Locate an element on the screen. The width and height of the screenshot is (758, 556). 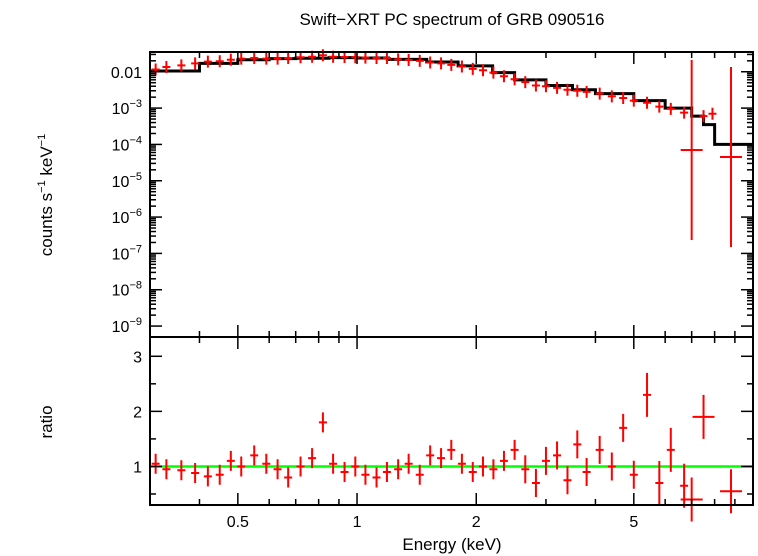
y-tick-label: 3 is located at coordinates (137, 357).